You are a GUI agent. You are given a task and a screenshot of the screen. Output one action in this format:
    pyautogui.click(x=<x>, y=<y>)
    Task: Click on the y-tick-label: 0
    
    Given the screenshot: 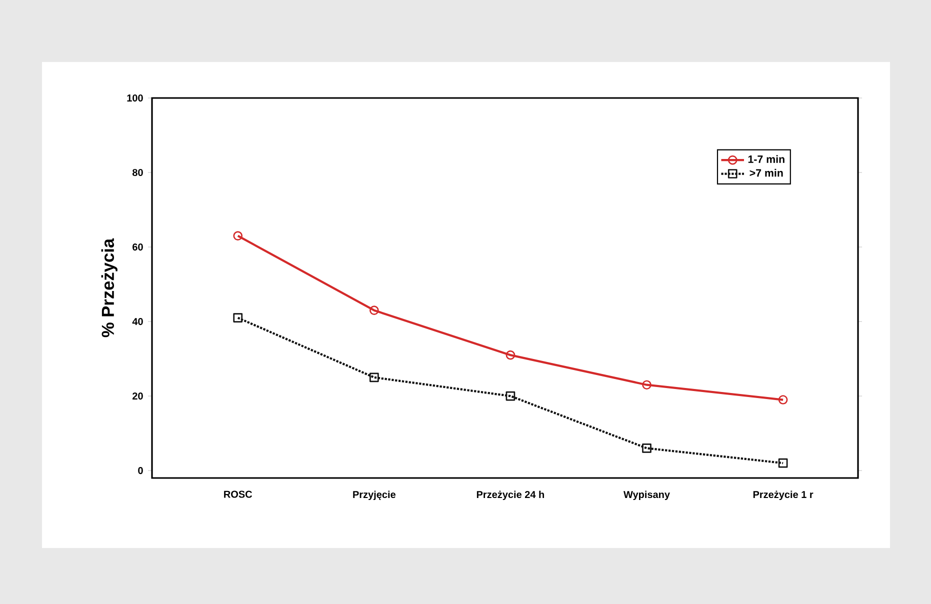 What is the action you would take?
    pyautogui.click(x=140, y=470)
    